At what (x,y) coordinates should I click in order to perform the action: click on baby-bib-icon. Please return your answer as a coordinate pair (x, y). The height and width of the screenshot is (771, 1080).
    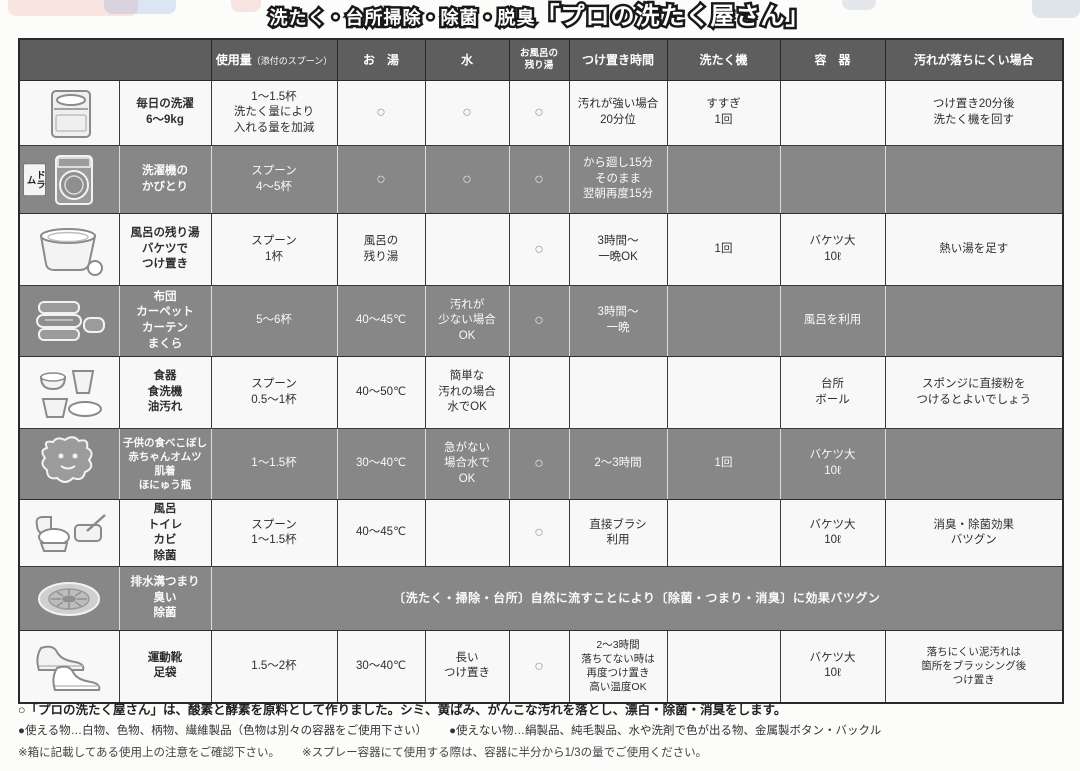
    Looking at the image, I should click on (69, 464).